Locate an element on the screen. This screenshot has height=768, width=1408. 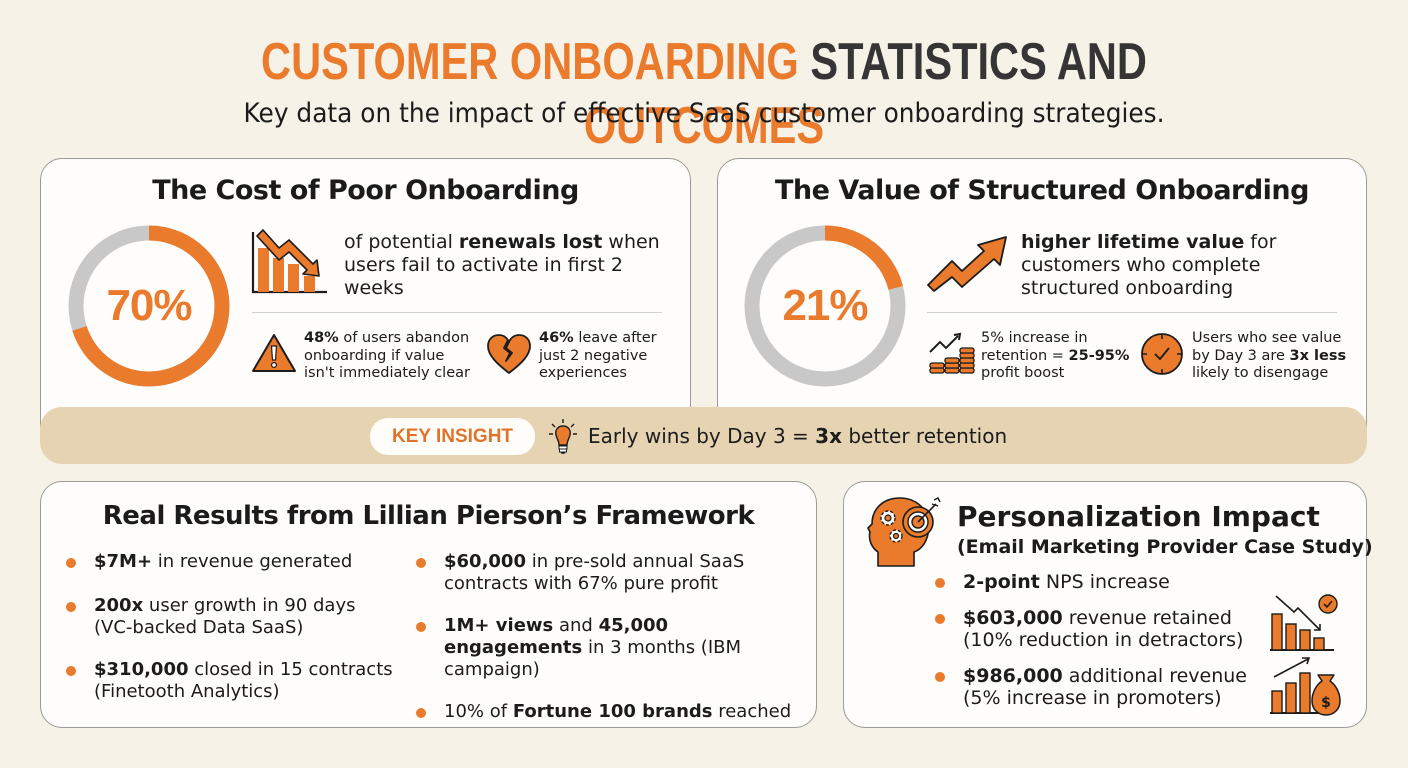
lightbulb-icon is located at coordinates (563, 437).